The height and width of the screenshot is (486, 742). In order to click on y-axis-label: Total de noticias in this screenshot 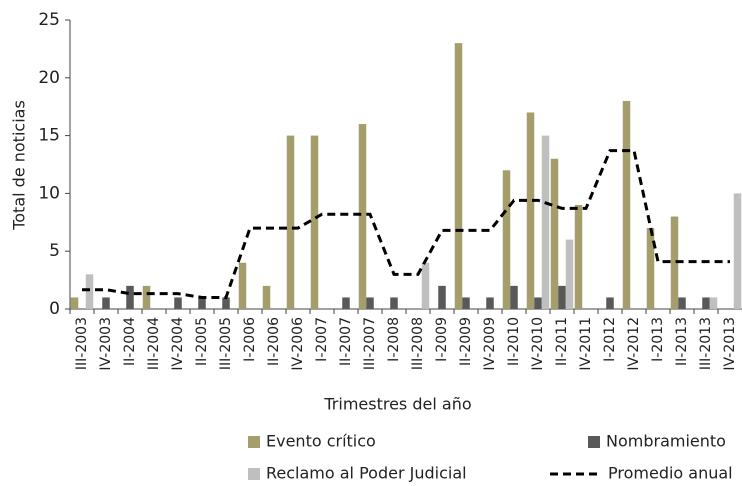, I will do `click(19, 165)`.